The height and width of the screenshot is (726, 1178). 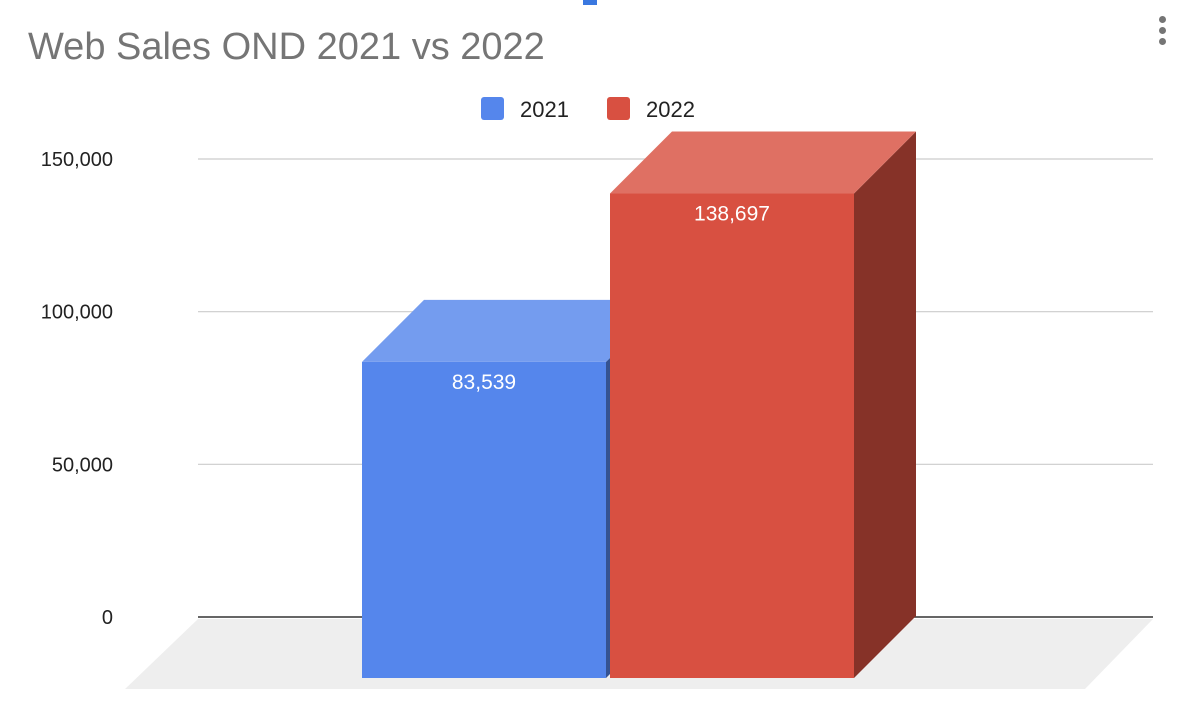 I want to click on top-accent-marker, so click(x=590, y=2).